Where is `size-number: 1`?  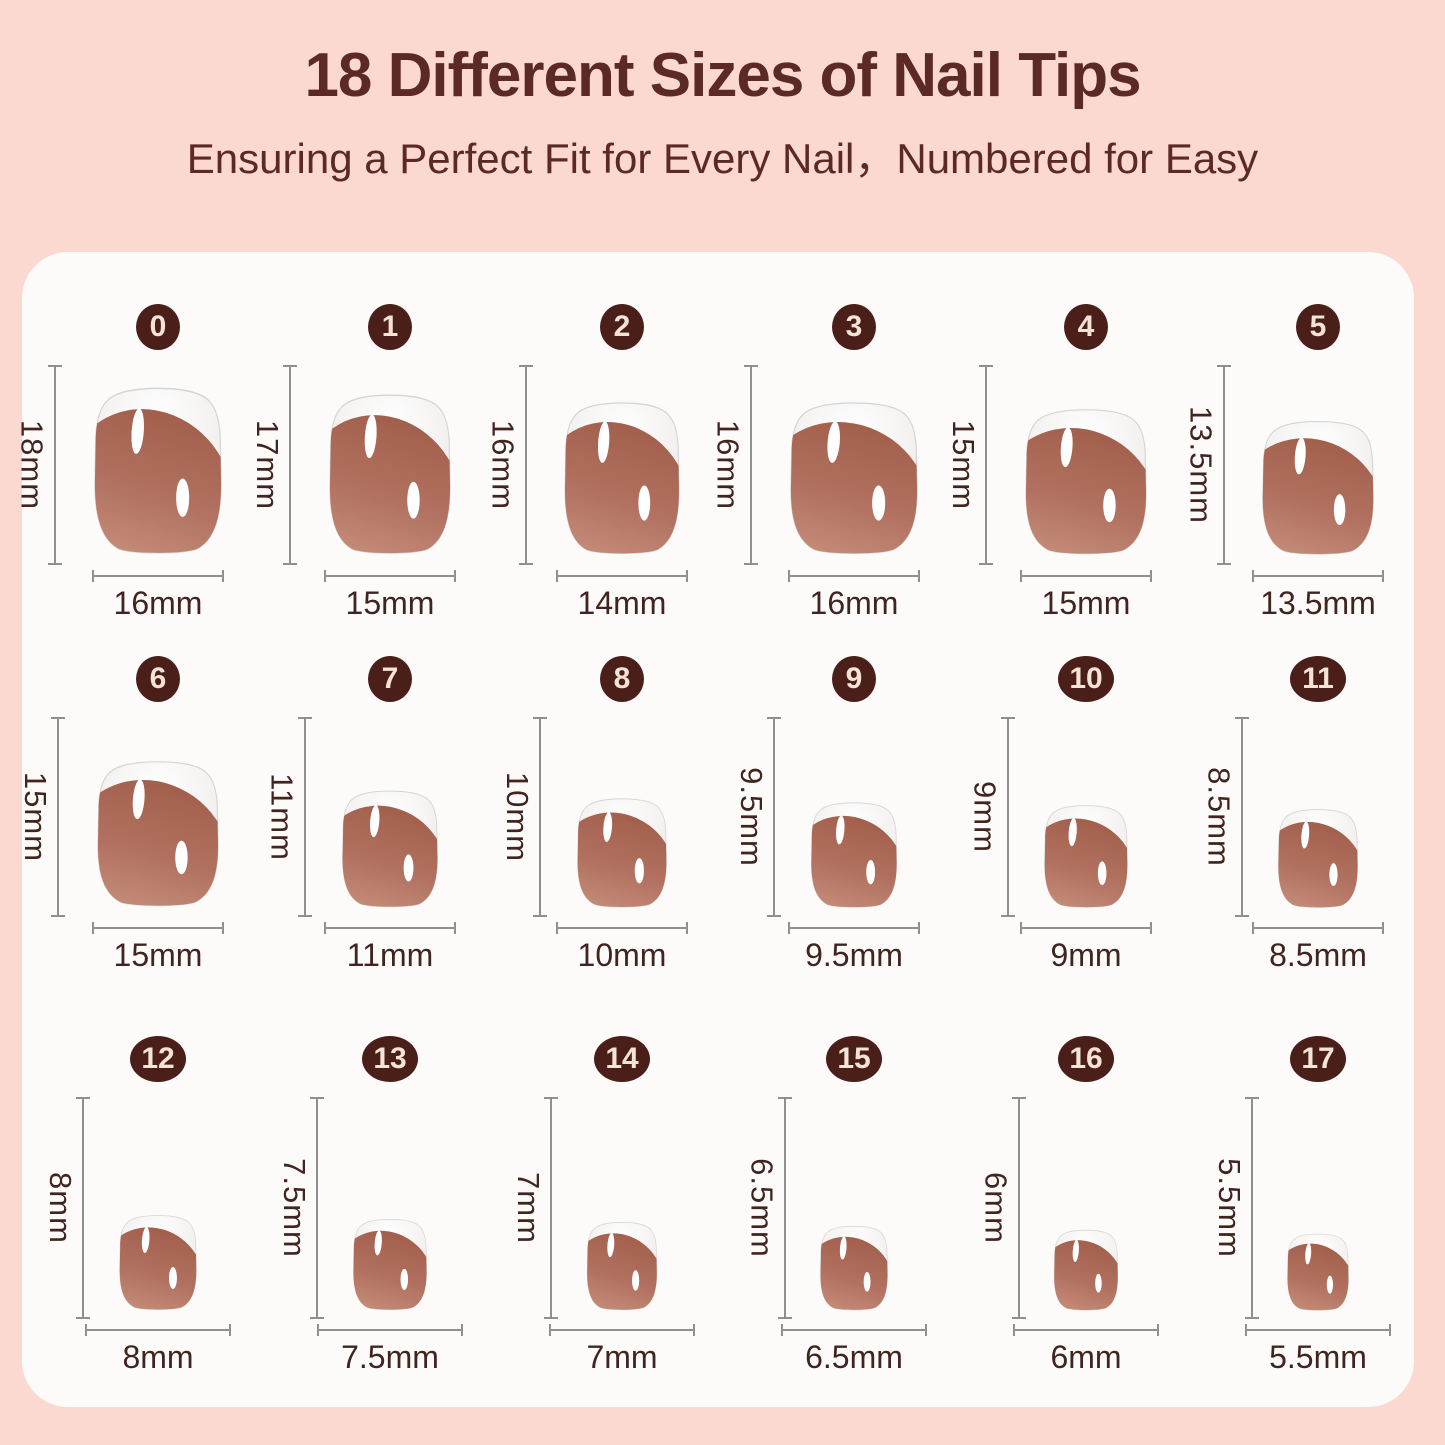
size-number: 1 is located at coordinates (390, 326).